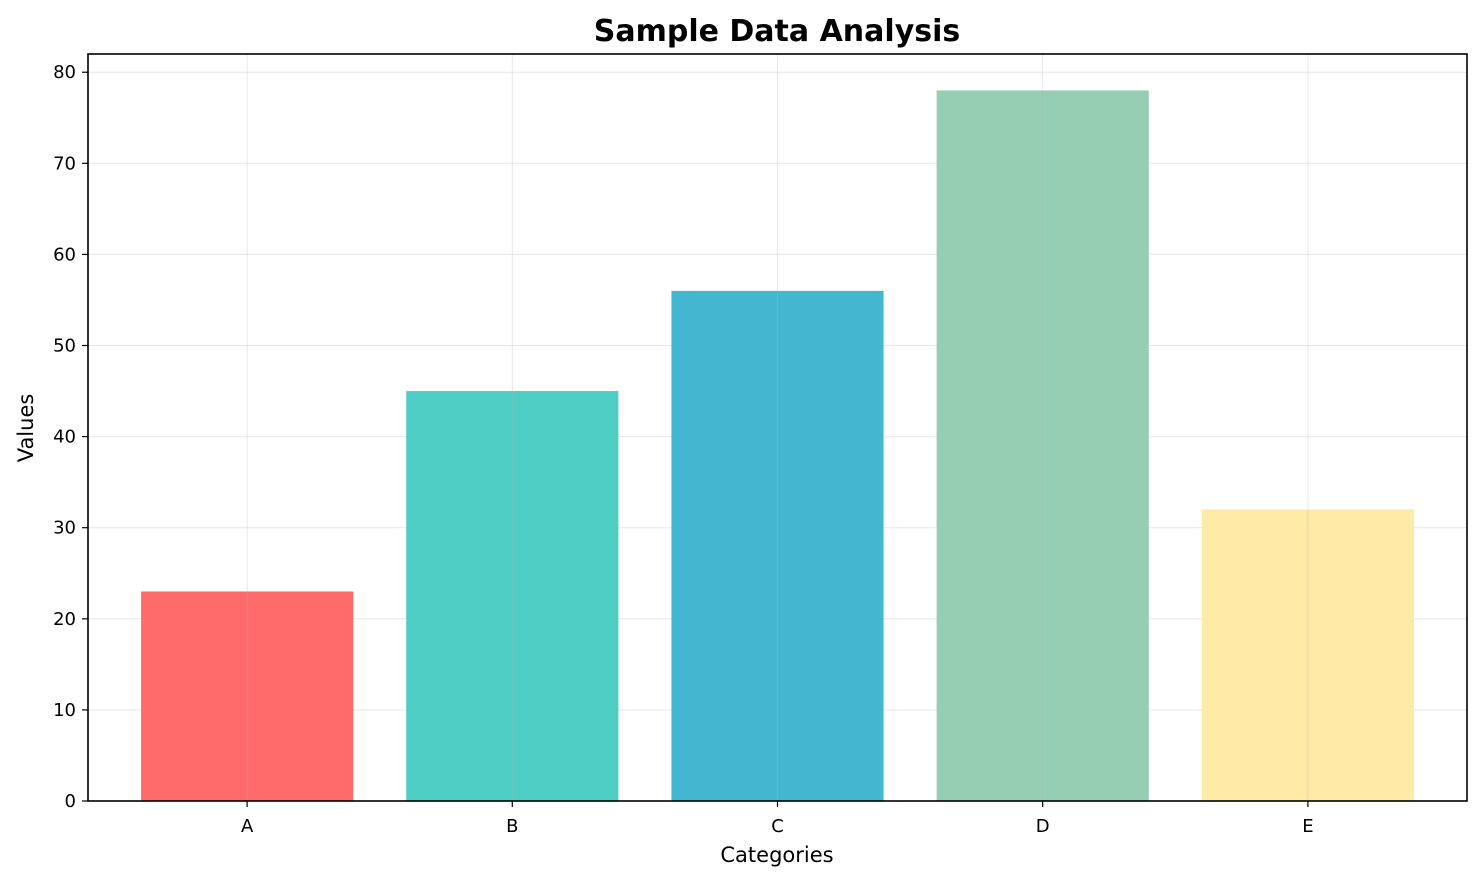  Describe the element at coordinates (64, 710) in the screenshot. I see `y-tick-label: 10` at that location.